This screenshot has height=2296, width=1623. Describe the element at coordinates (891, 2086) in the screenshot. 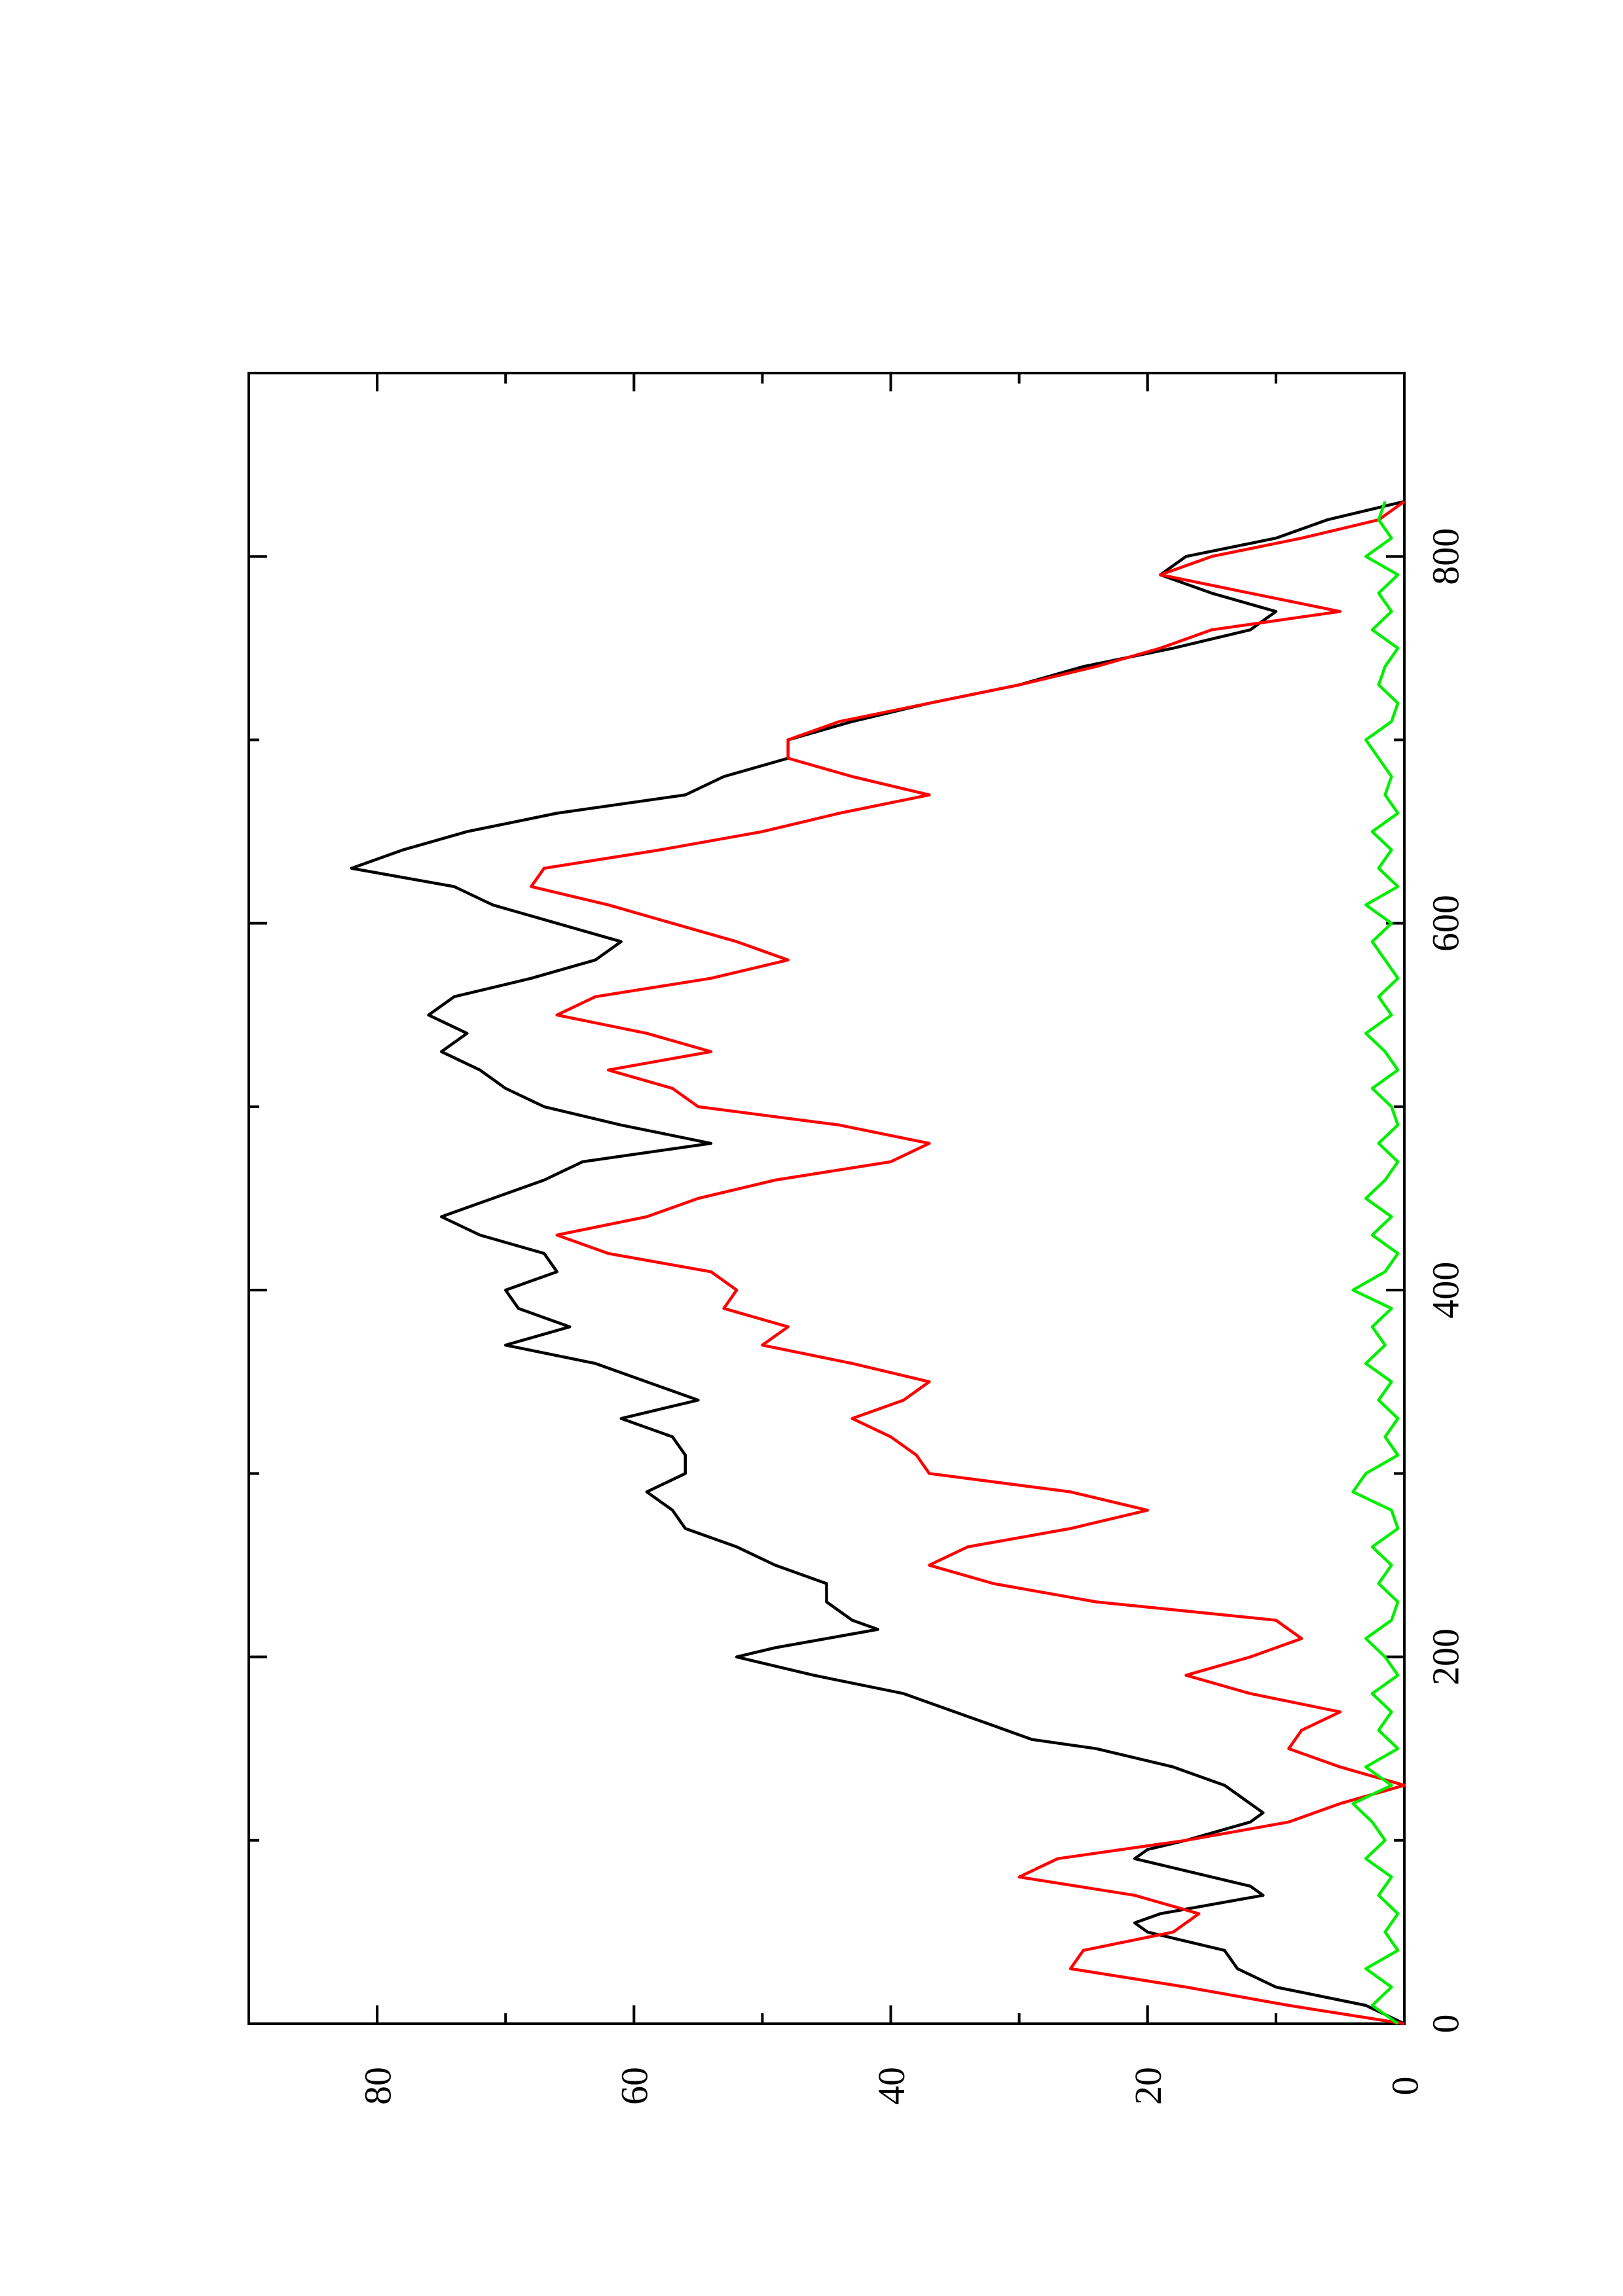

I see `y-tick-label: 40` at that location.